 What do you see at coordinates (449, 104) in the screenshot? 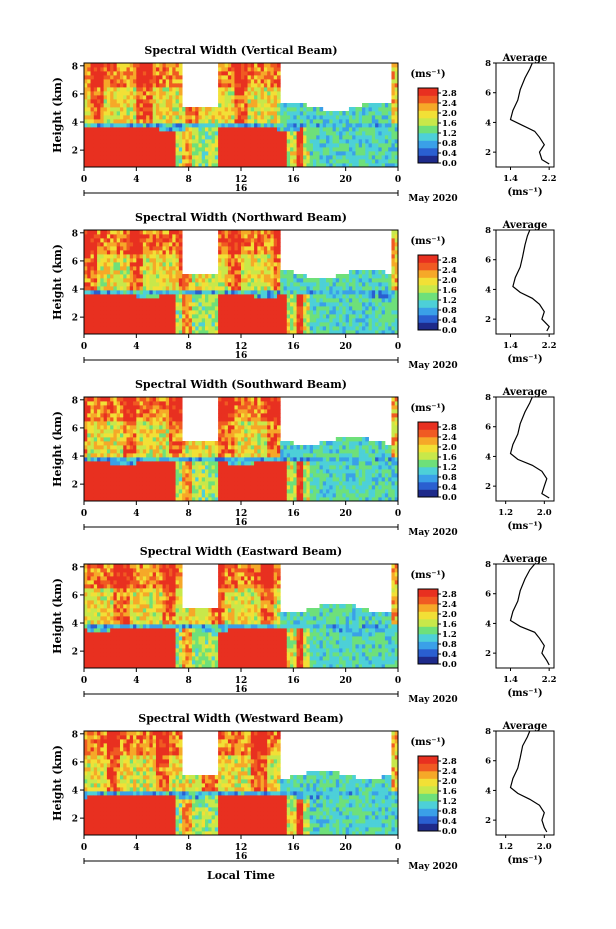
I see `colorbar-tick-label: 2.4` at bounding box center [449, 104].